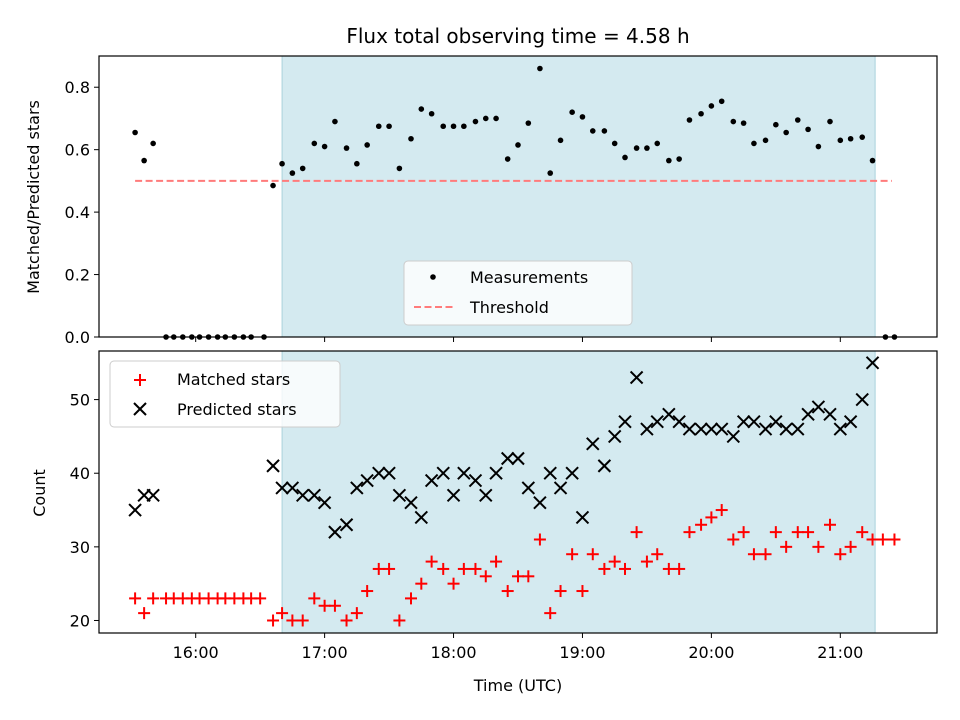  I want to click on x-tick-label: 17:00, so click(325, 652).